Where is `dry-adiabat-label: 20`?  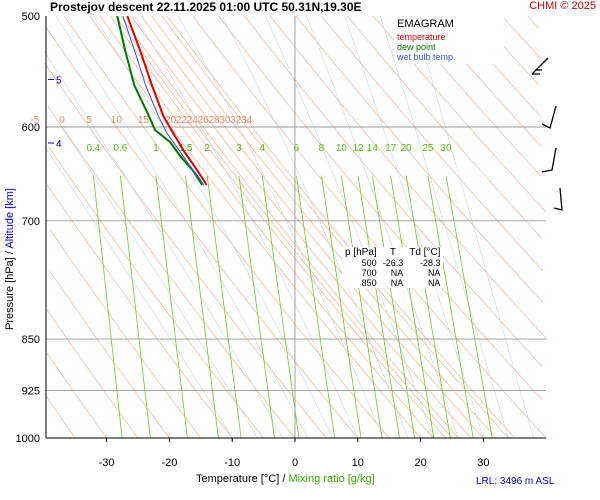 dry-adiabat-label: 20 is located at coordinates (171, 120).